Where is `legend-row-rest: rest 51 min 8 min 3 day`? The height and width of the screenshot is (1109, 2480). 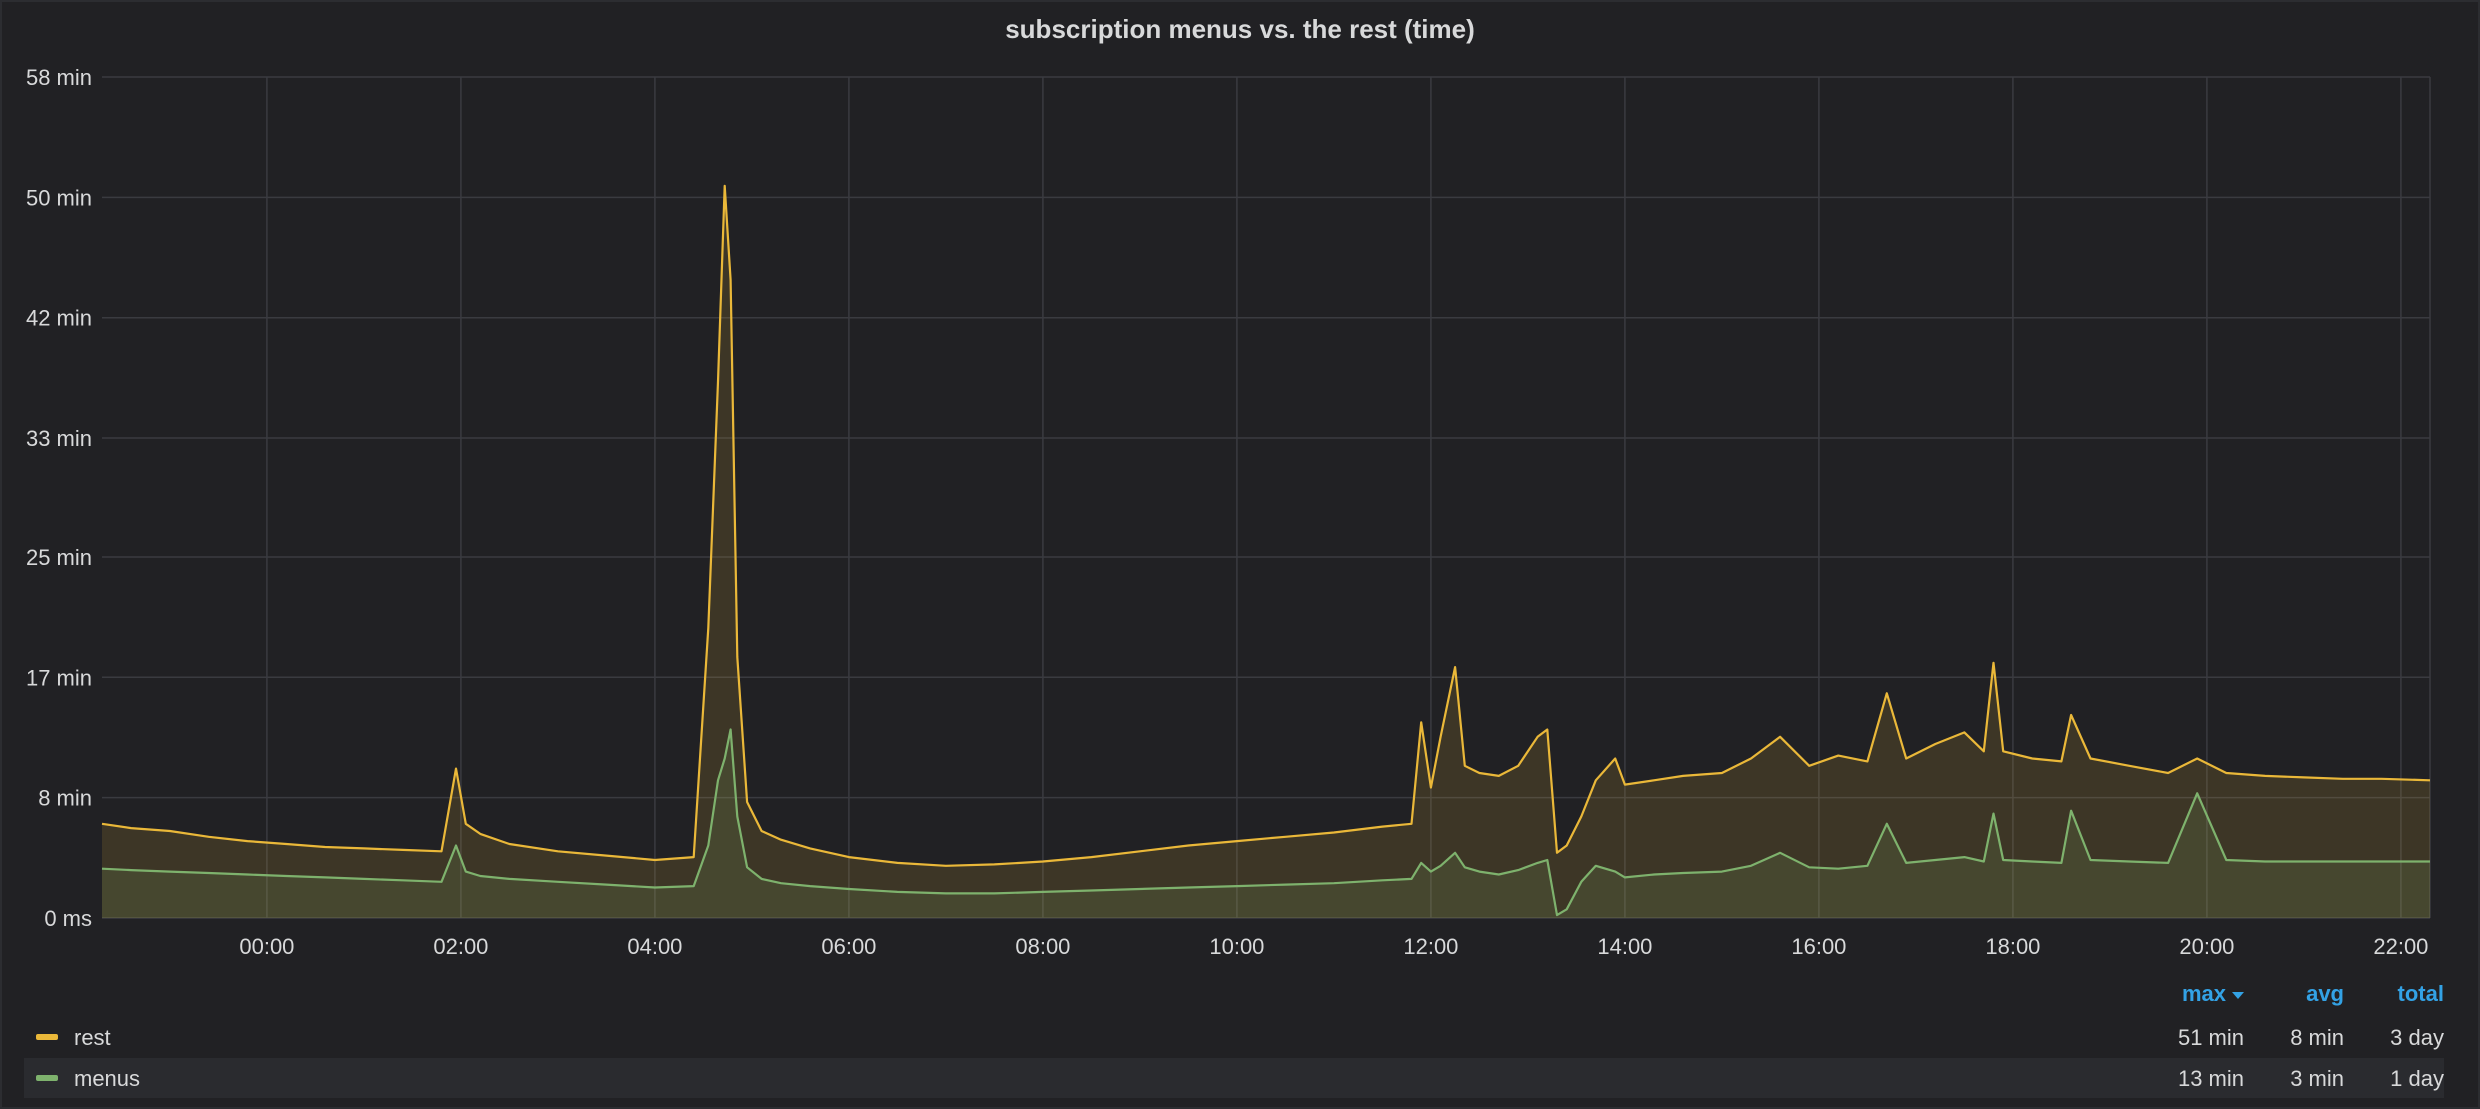
legend-row-rest: rest 51 min 8 min 3 day is located at coordinates (1234, 1037).